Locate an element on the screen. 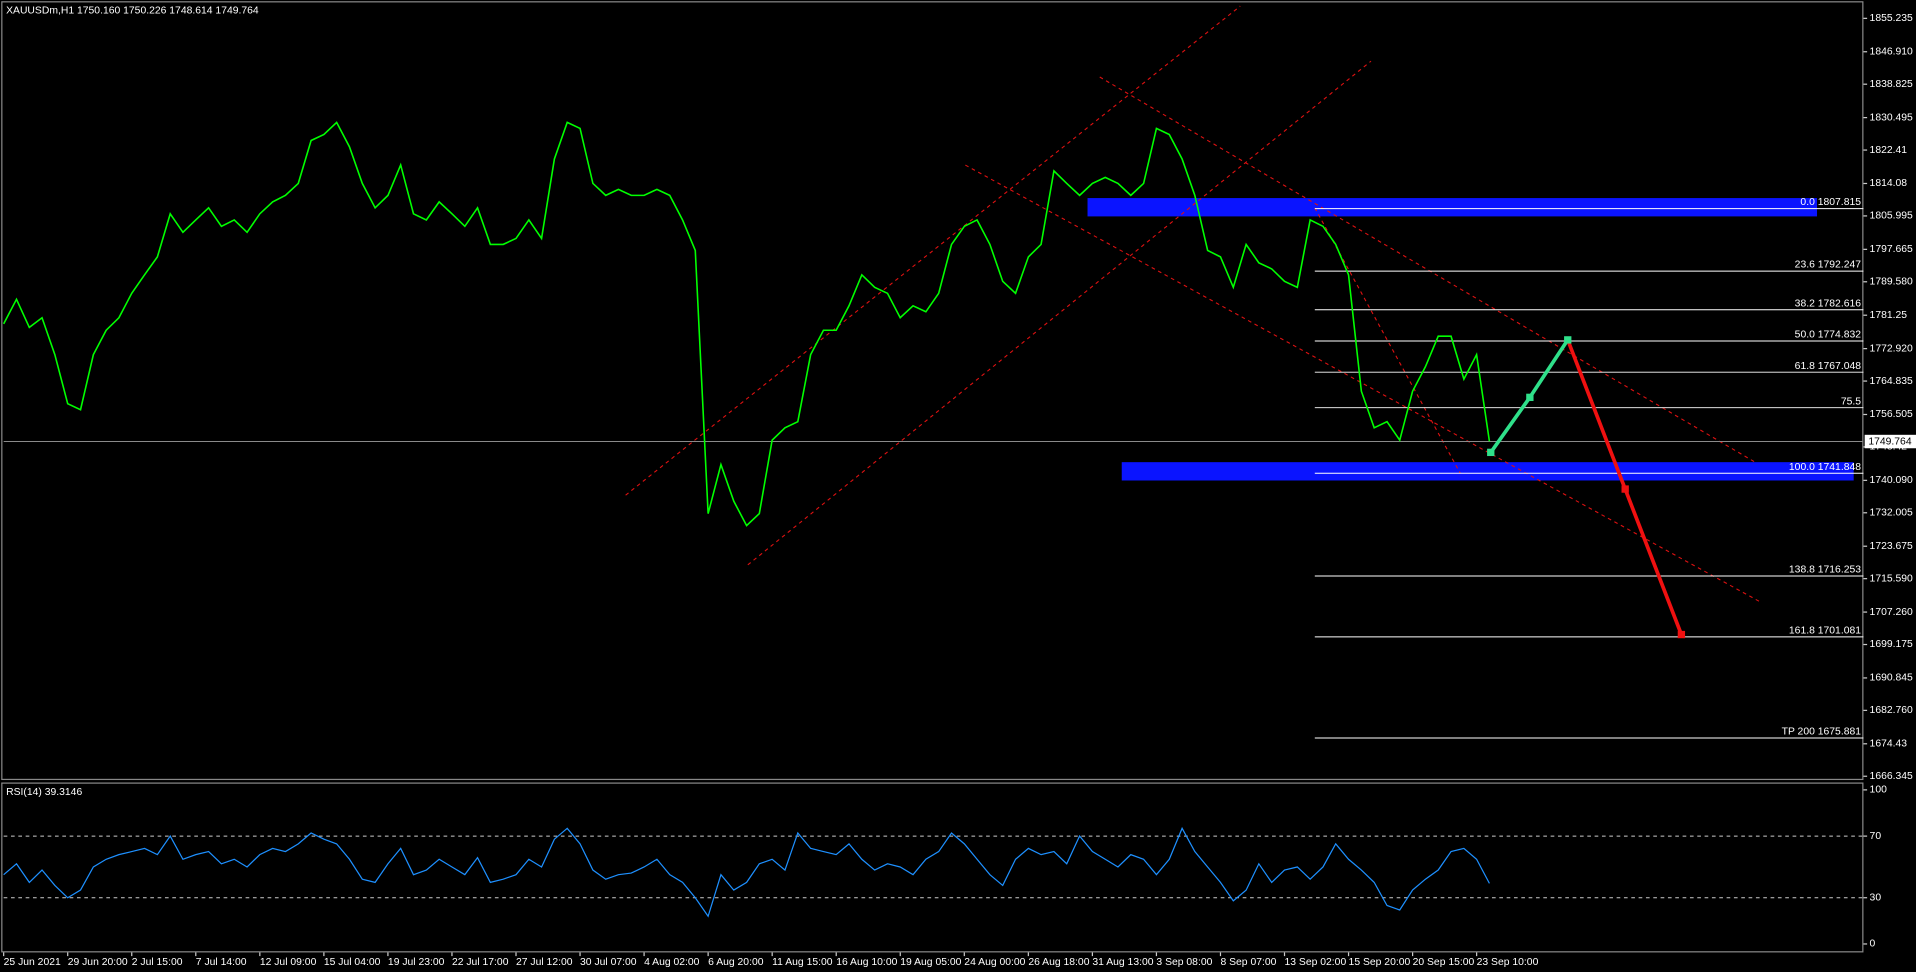 The width and height of the screenshot is (1916, 972). x-tick-label: 15 Sep 20:00 is located at coordinates (1380, 962).